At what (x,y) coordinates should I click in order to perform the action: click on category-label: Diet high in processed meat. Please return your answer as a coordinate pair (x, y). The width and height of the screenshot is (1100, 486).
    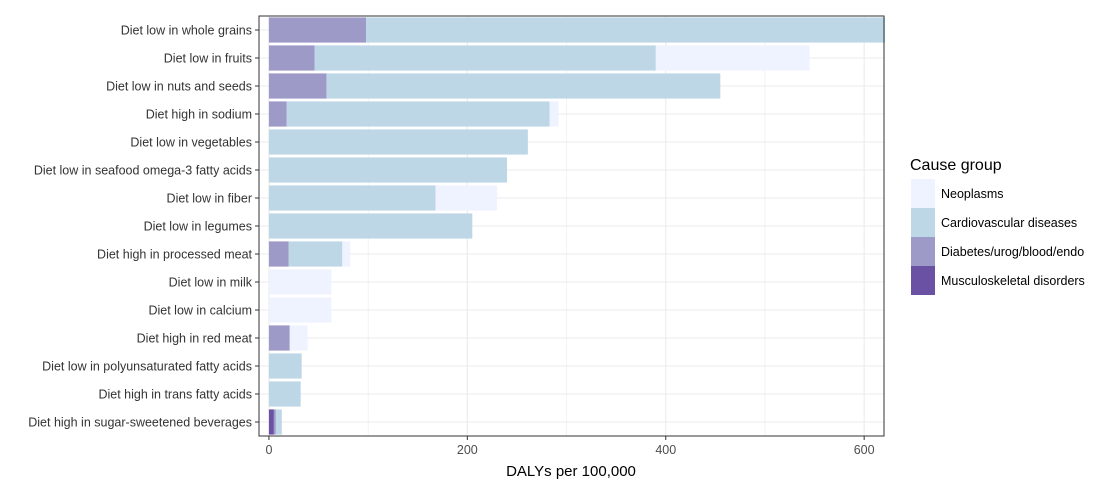
    Looking at the image, I should click on (174, 255).